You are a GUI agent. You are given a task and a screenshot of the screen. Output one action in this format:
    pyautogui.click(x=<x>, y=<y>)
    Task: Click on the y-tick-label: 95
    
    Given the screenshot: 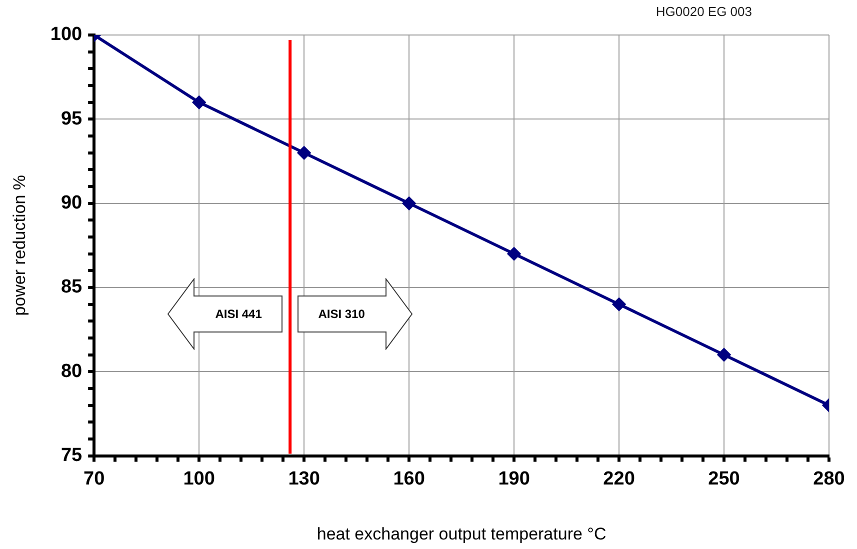 What is the action you would take?
    pyautogui.click(x=71, y=119)
    